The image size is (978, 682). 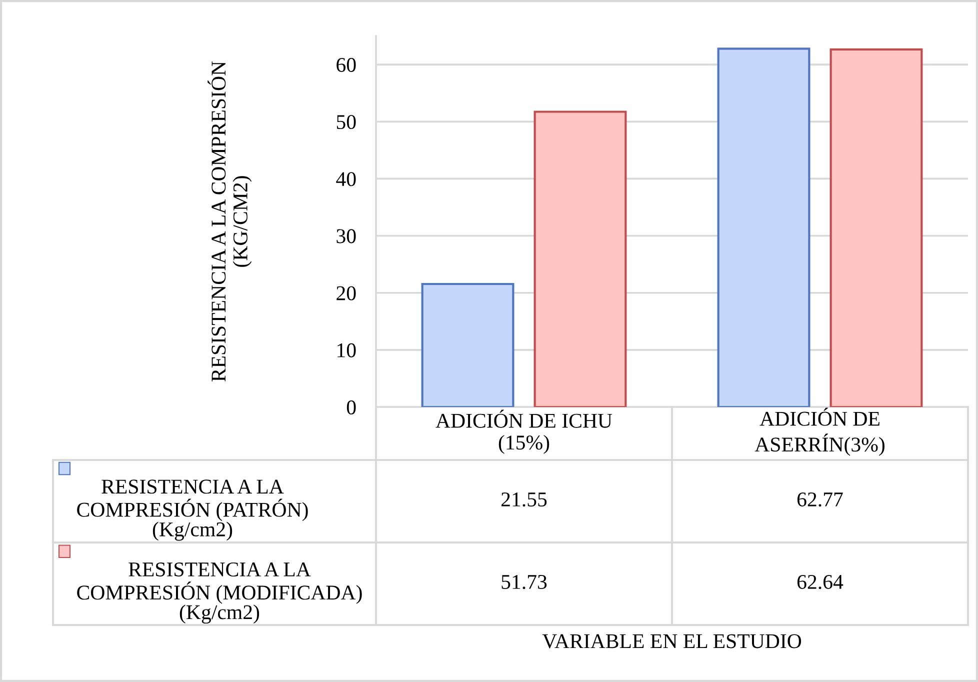 I want to click on legend-label: RESISTENCIA A LA COMPRESIÓN (MODIFICADA) (Kg/cm2), so click(x=219, y=593).